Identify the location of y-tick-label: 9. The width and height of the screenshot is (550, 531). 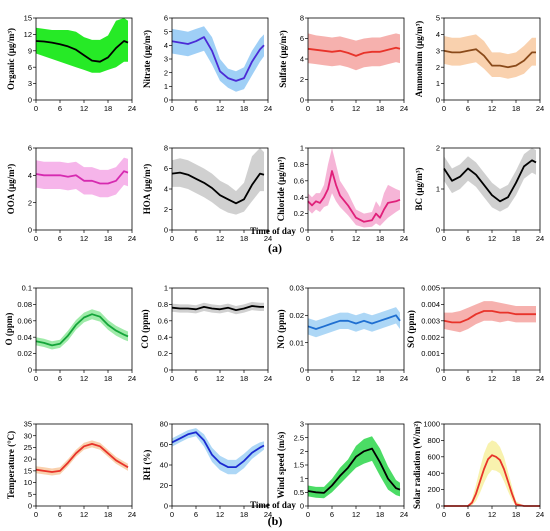
(30, 50).